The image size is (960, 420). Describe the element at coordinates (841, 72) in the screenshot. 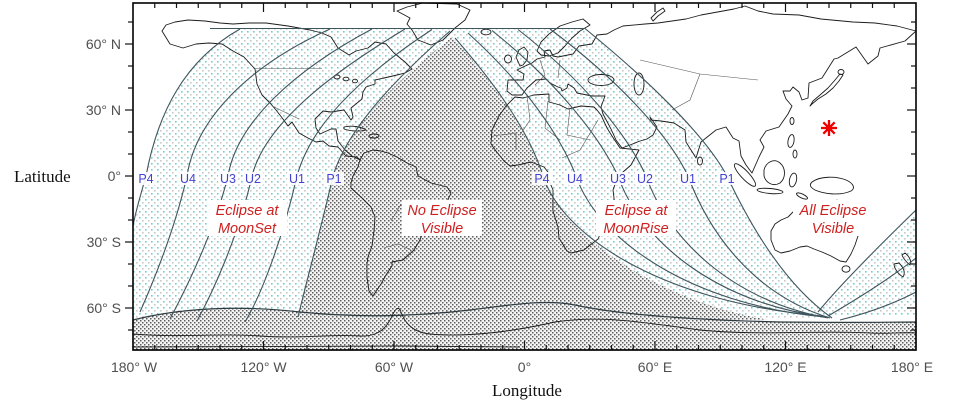

I see `hokkaido-coastline` at that location.